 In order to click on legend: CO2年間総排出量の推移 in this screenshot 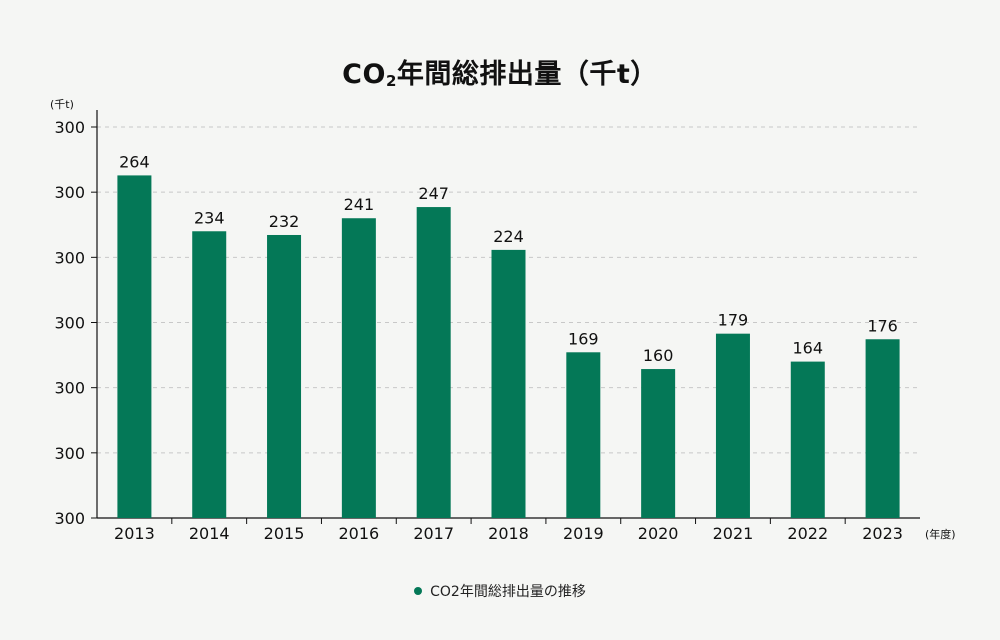, I will do `click(500, 591)`.